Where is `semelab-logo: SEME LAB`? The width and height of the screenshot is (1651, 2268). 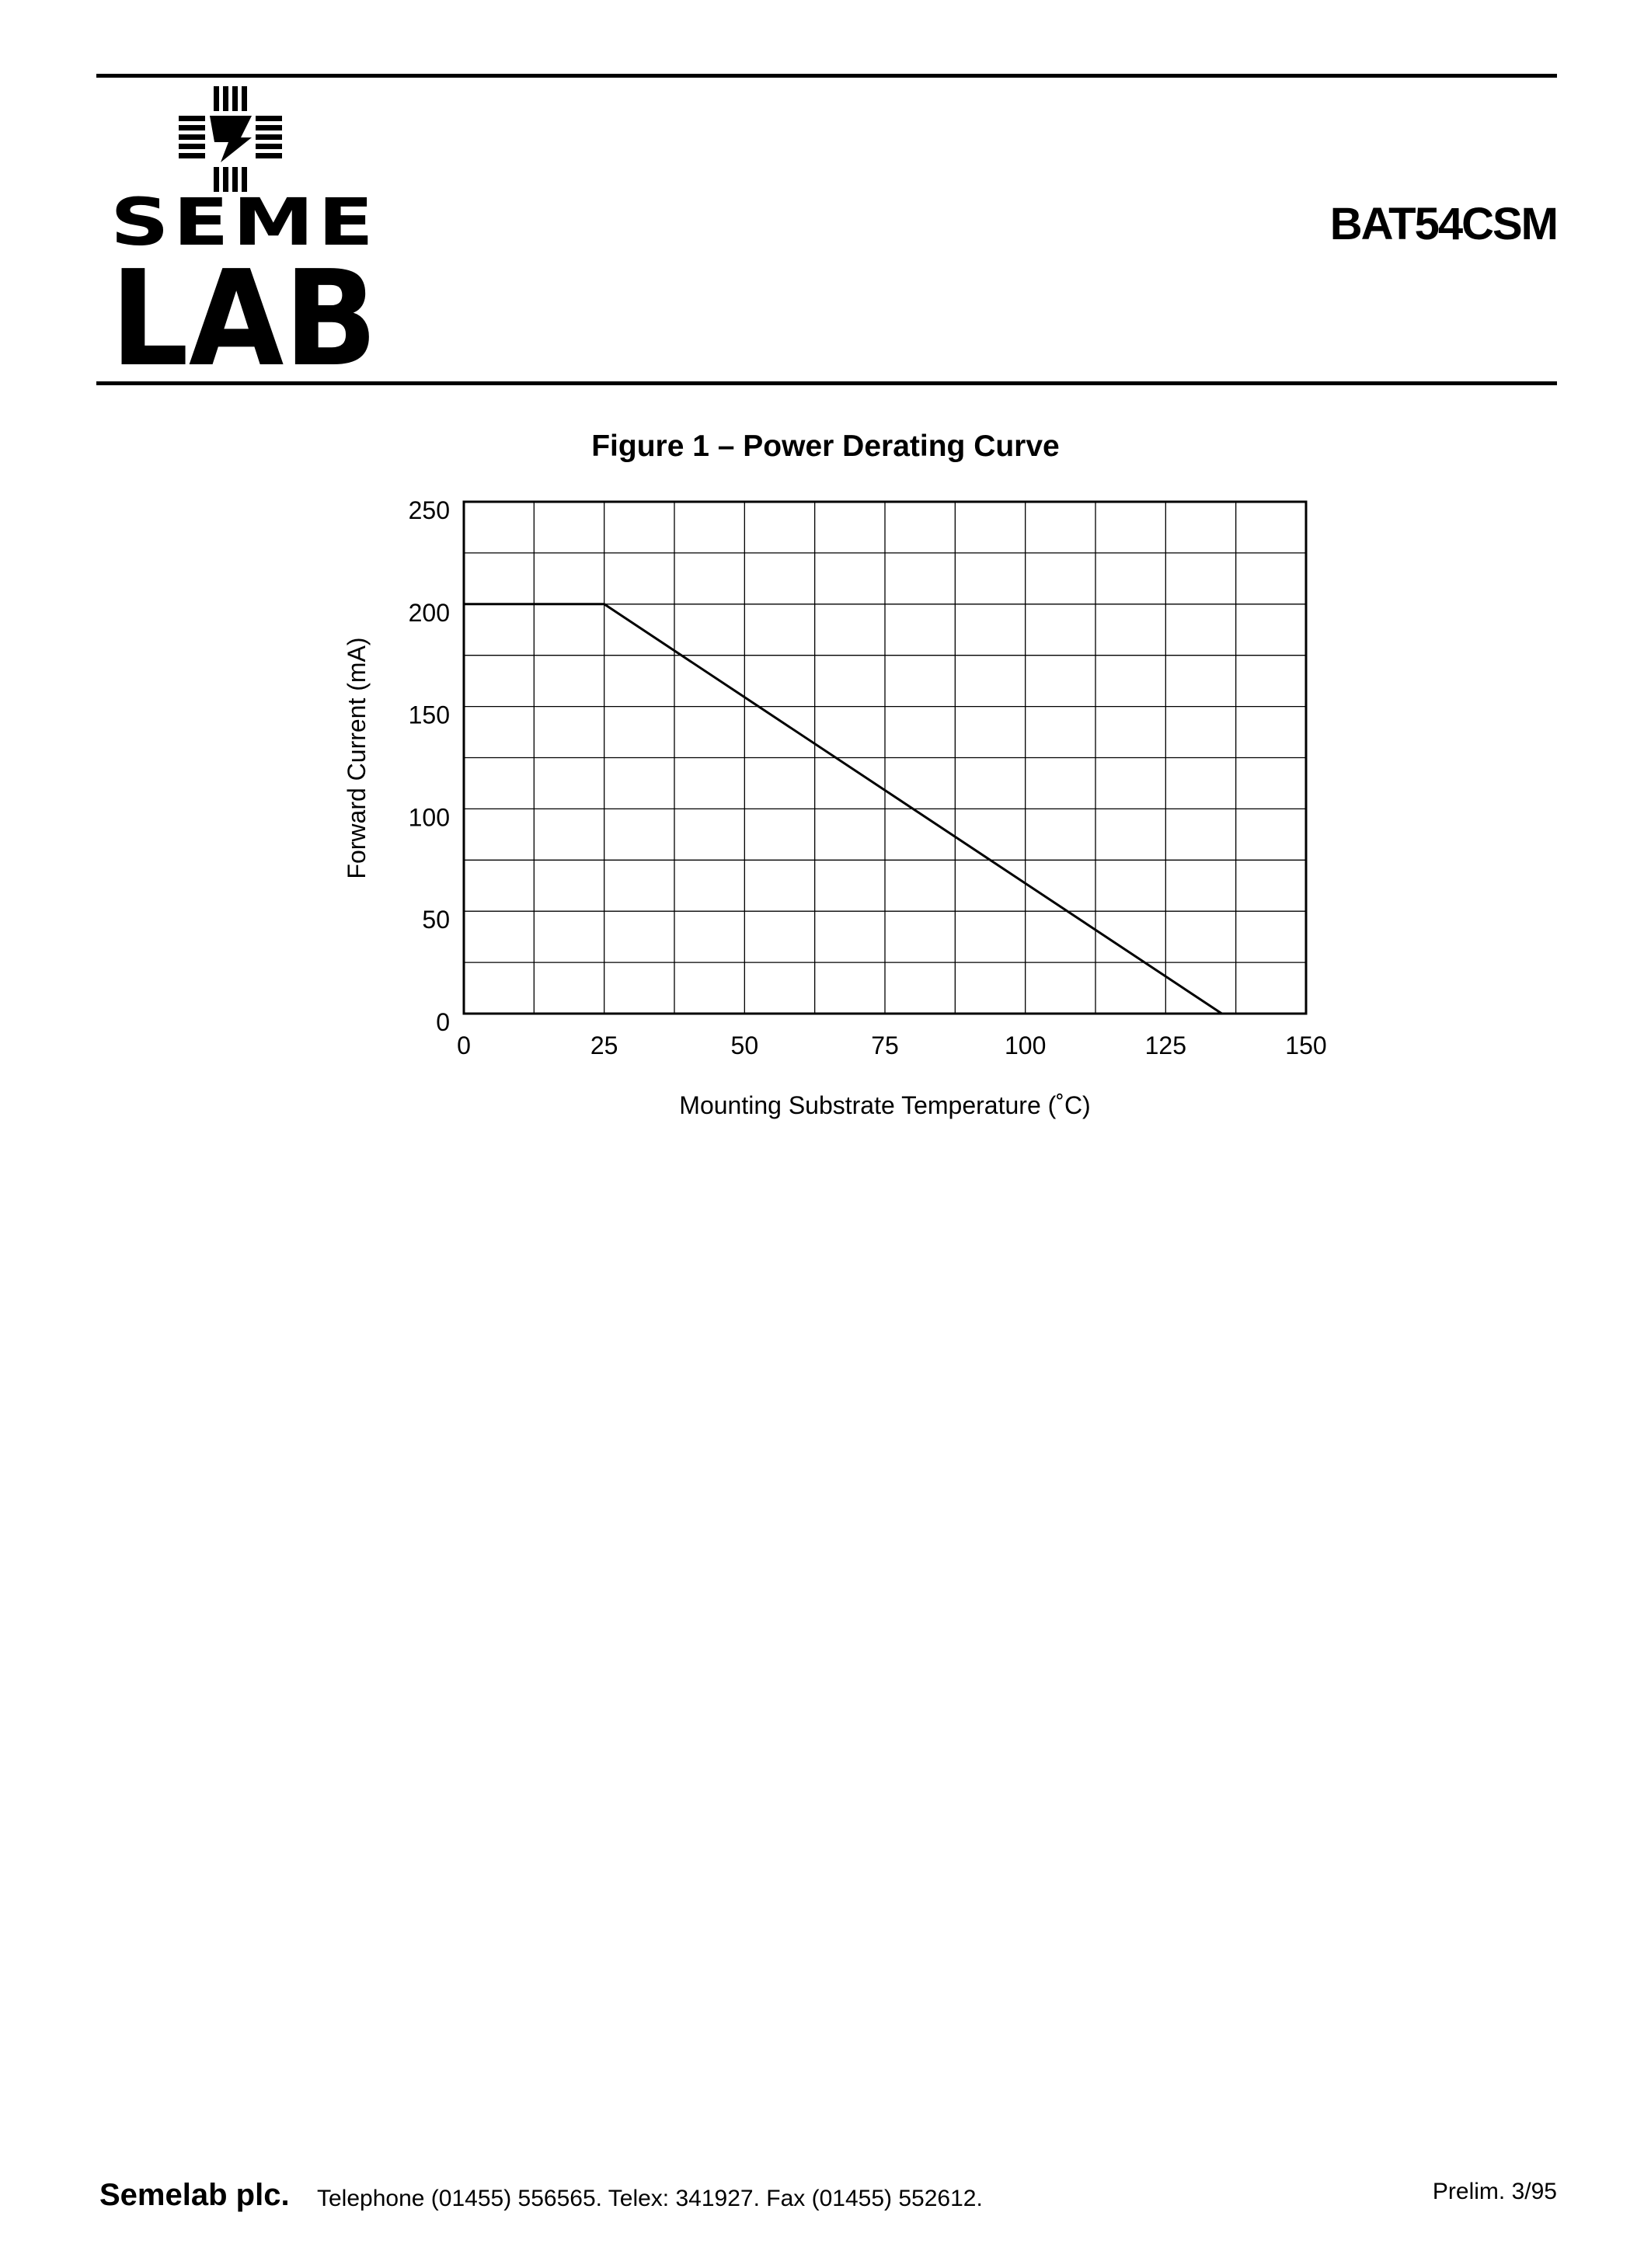 semelab-logo: SEME LAB is located at coordinates (244, 228).